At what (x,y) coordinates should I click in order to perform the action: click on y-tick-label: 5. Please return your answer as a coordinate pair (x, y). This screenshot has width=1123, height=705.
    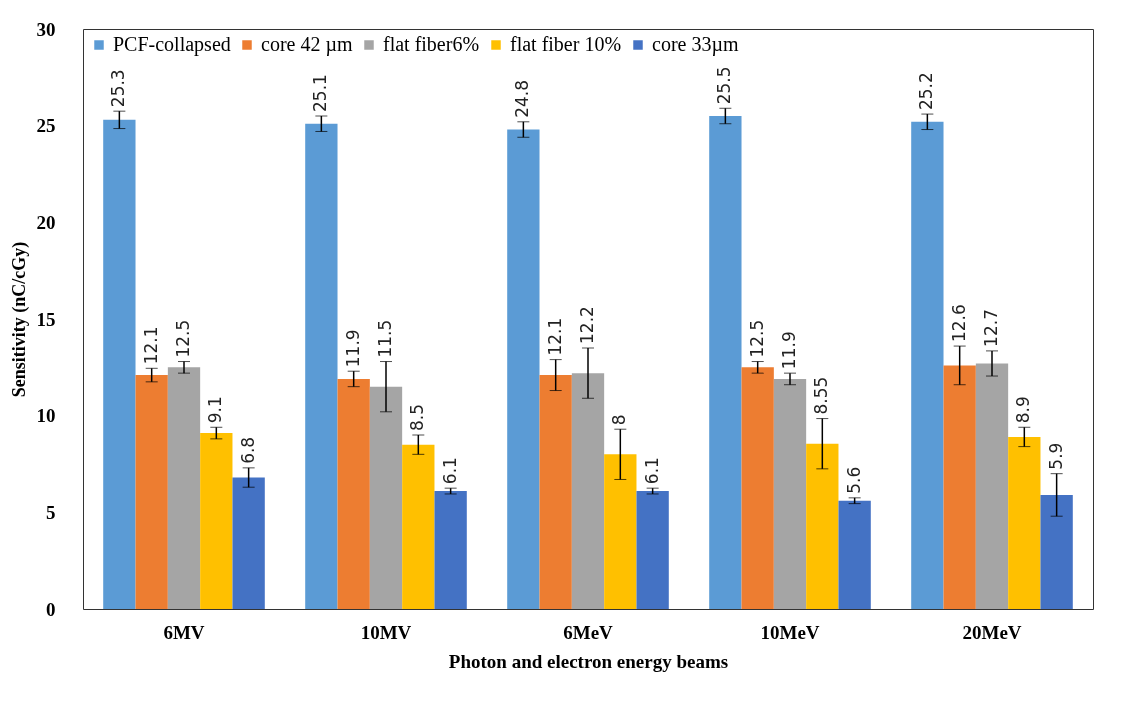
    Looking at the image, I should click on (51, 512).